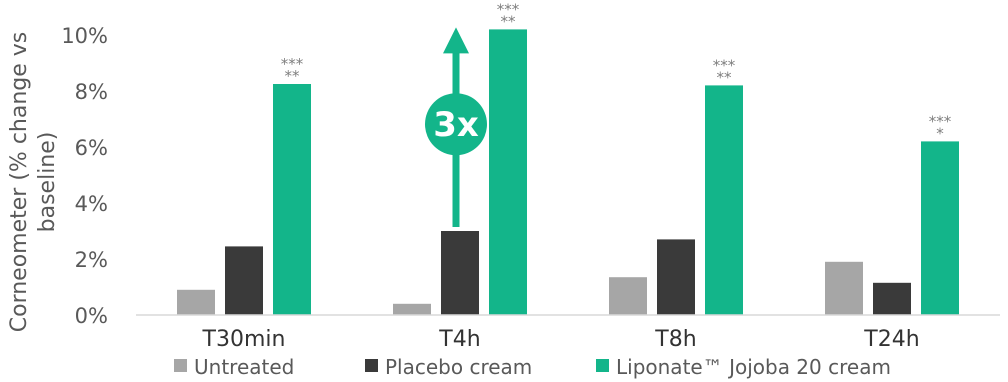  I want to click on legend-label: Untreated, so click(244, 367).